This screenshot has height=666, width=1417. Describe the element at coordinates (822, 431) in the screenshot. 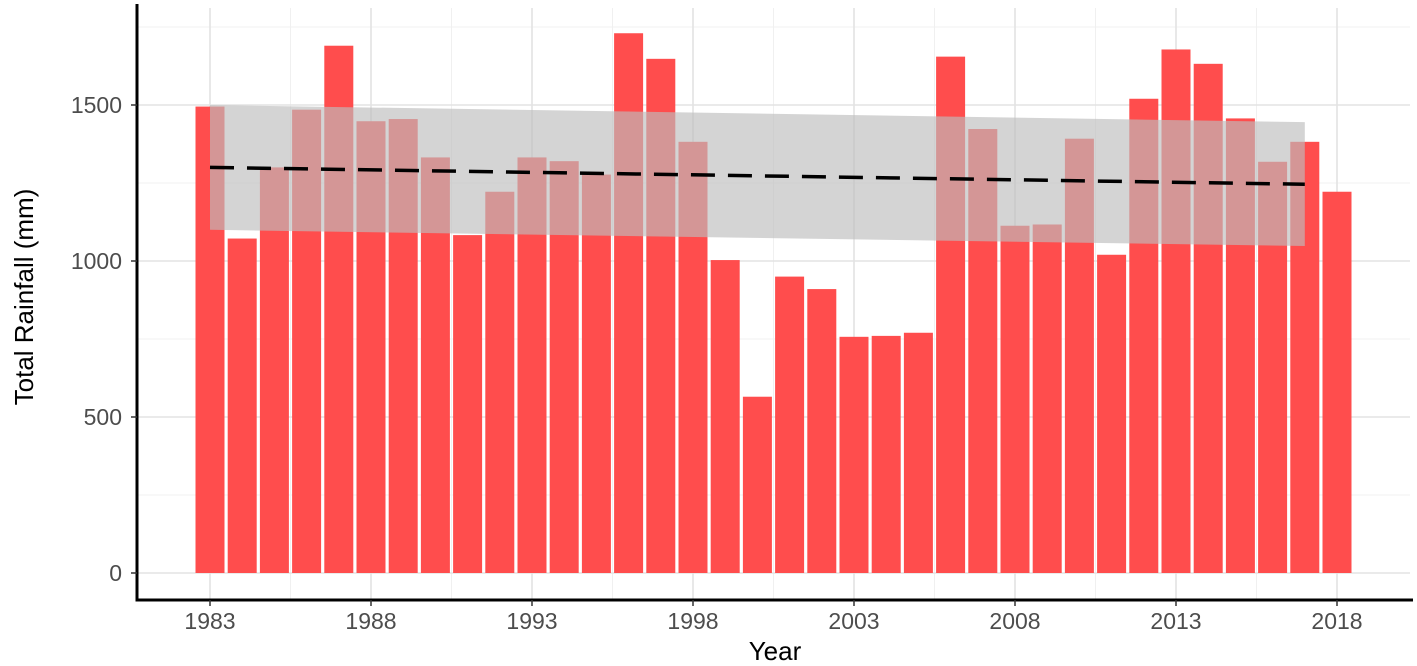

I see `bar-2002` at that location.